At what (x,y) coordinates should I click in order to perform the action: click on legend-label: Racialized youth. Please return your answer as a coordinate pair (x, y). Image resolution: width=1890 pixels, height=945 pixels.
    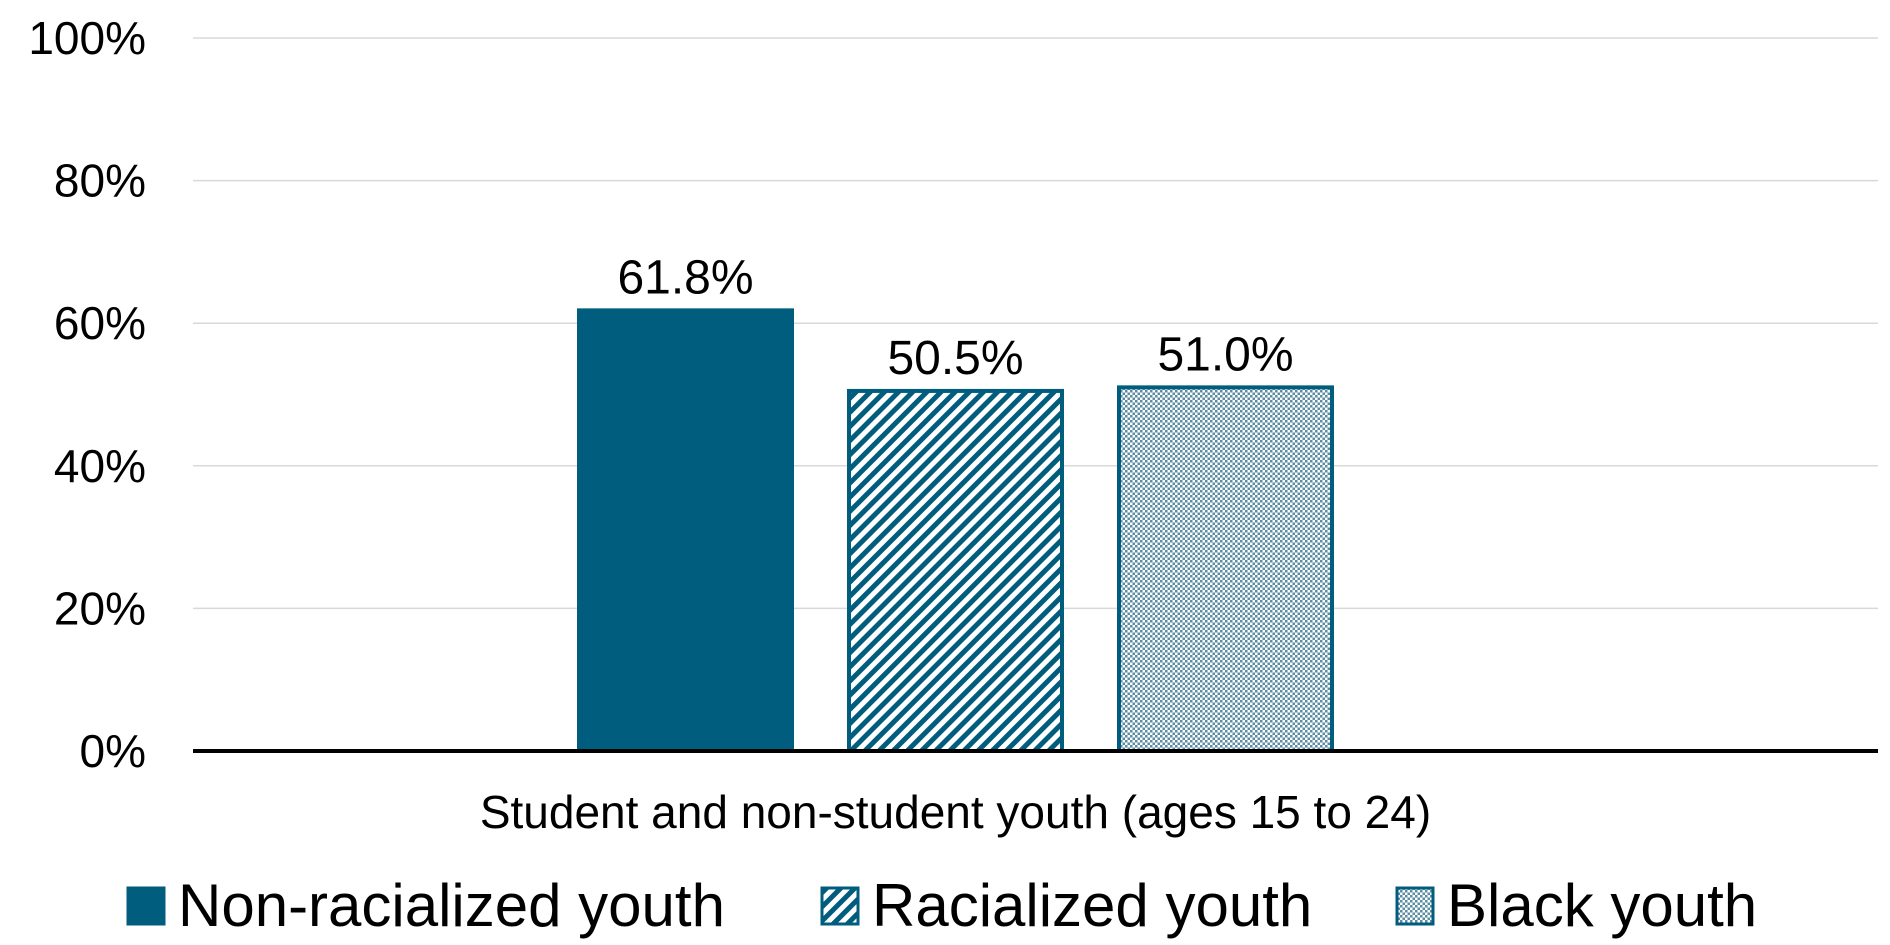
    Looking at the image, I should click on (1092, 905).